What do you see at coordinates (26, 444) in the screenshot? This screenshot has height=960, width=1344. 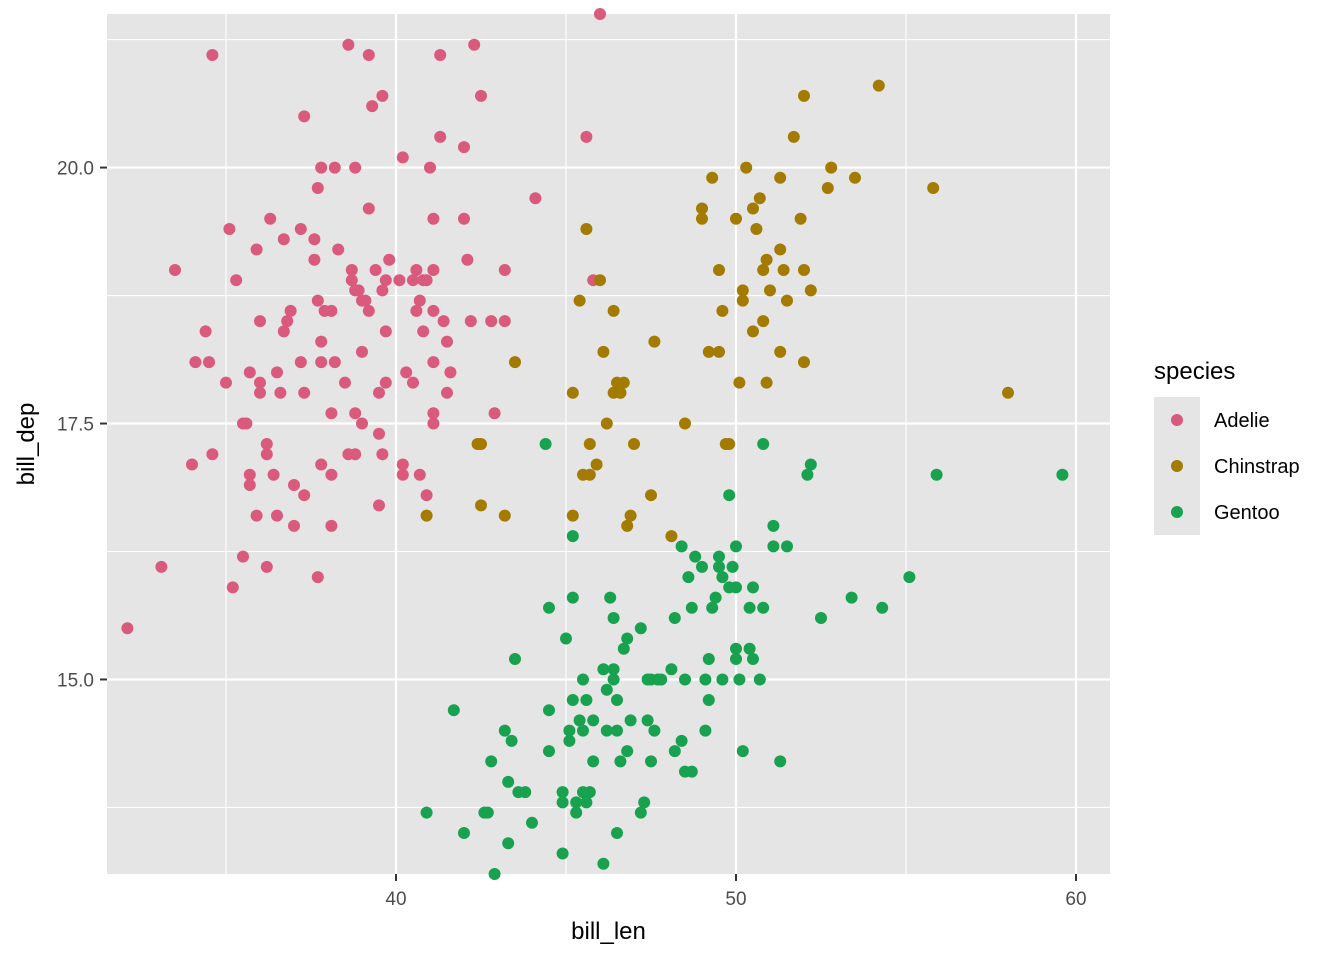 I see `y-axis-title: bill_dep` at bounding box center [26, 444].